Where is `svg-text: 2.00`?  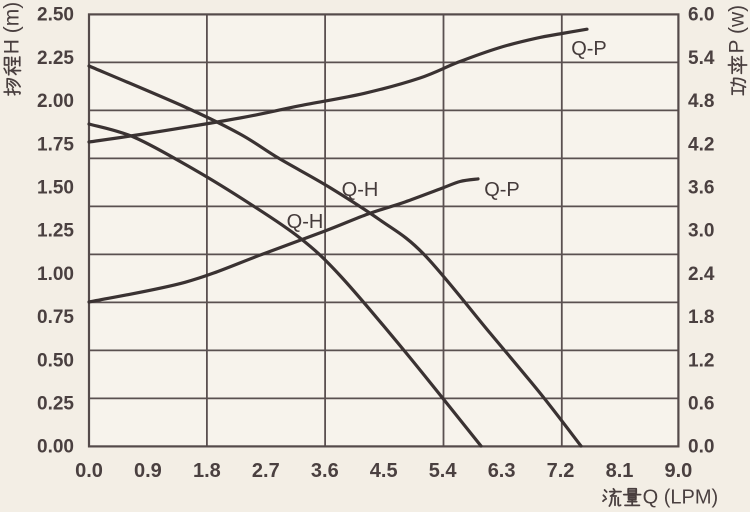
svg-text: 2.00 is located at coordinates (55, 101).